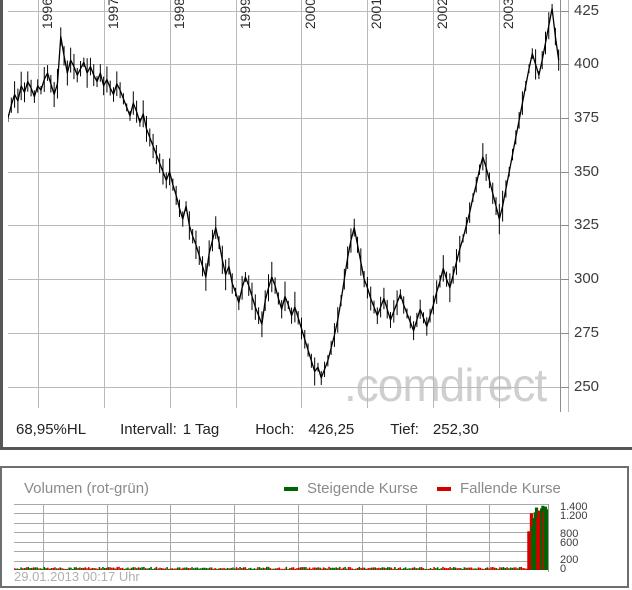 The height and width of the screenshot is (590, 632). What do you see at coordinates (275, 429) in the screenshot?
I see `status-high-label: Hoch:` at bounding box center [275, 429].